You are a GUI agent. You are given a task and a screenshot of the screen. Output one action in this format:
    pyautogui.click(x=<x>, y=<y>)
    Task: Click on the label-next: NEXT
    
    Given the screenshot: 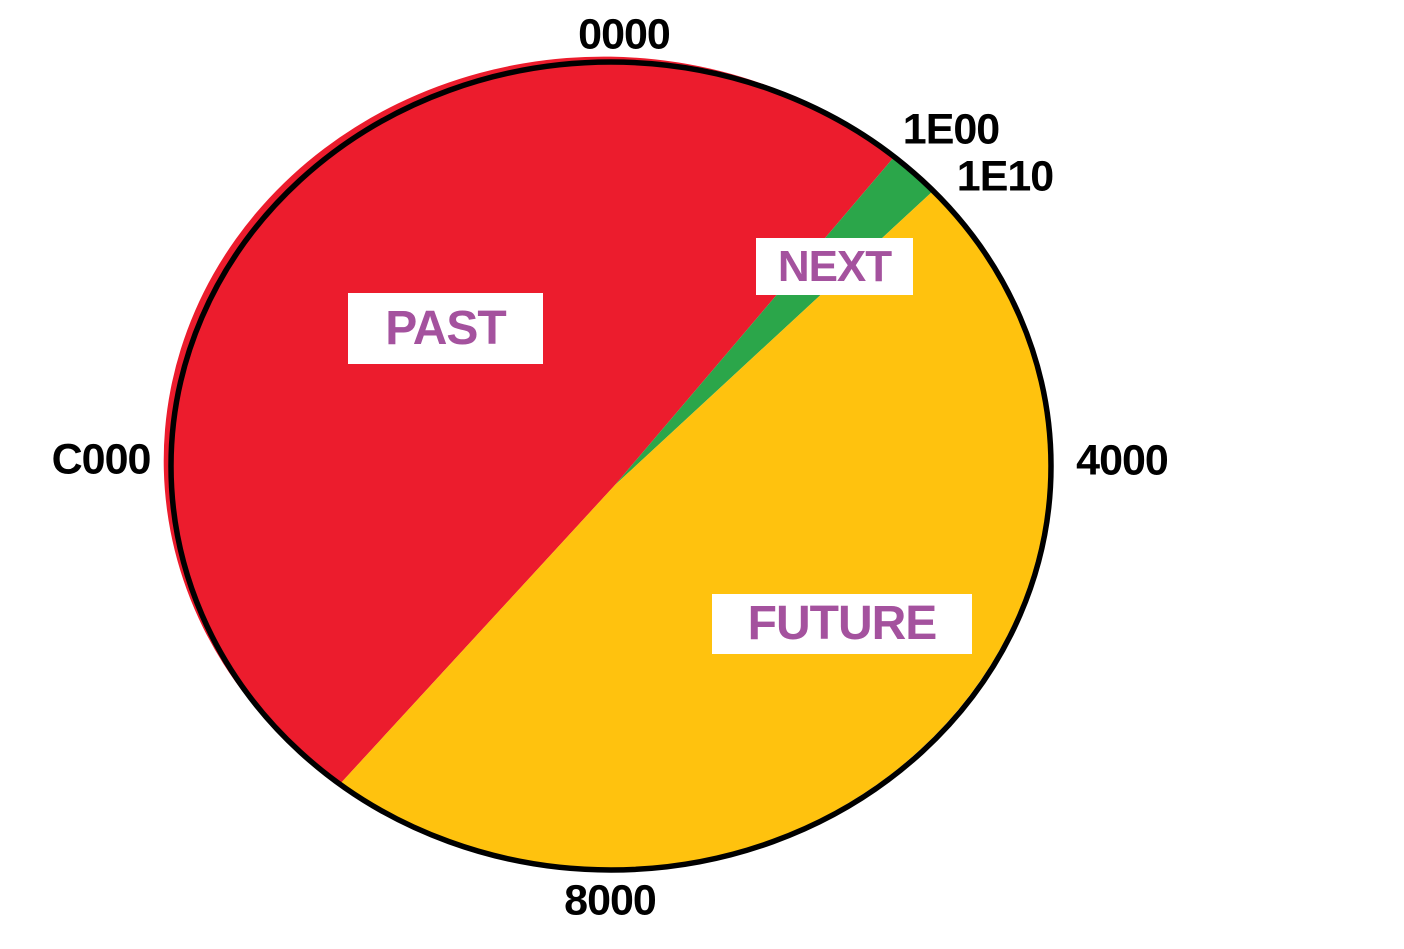 What is the action you would take?
    pyautogui.click(x=834, y=266)
    